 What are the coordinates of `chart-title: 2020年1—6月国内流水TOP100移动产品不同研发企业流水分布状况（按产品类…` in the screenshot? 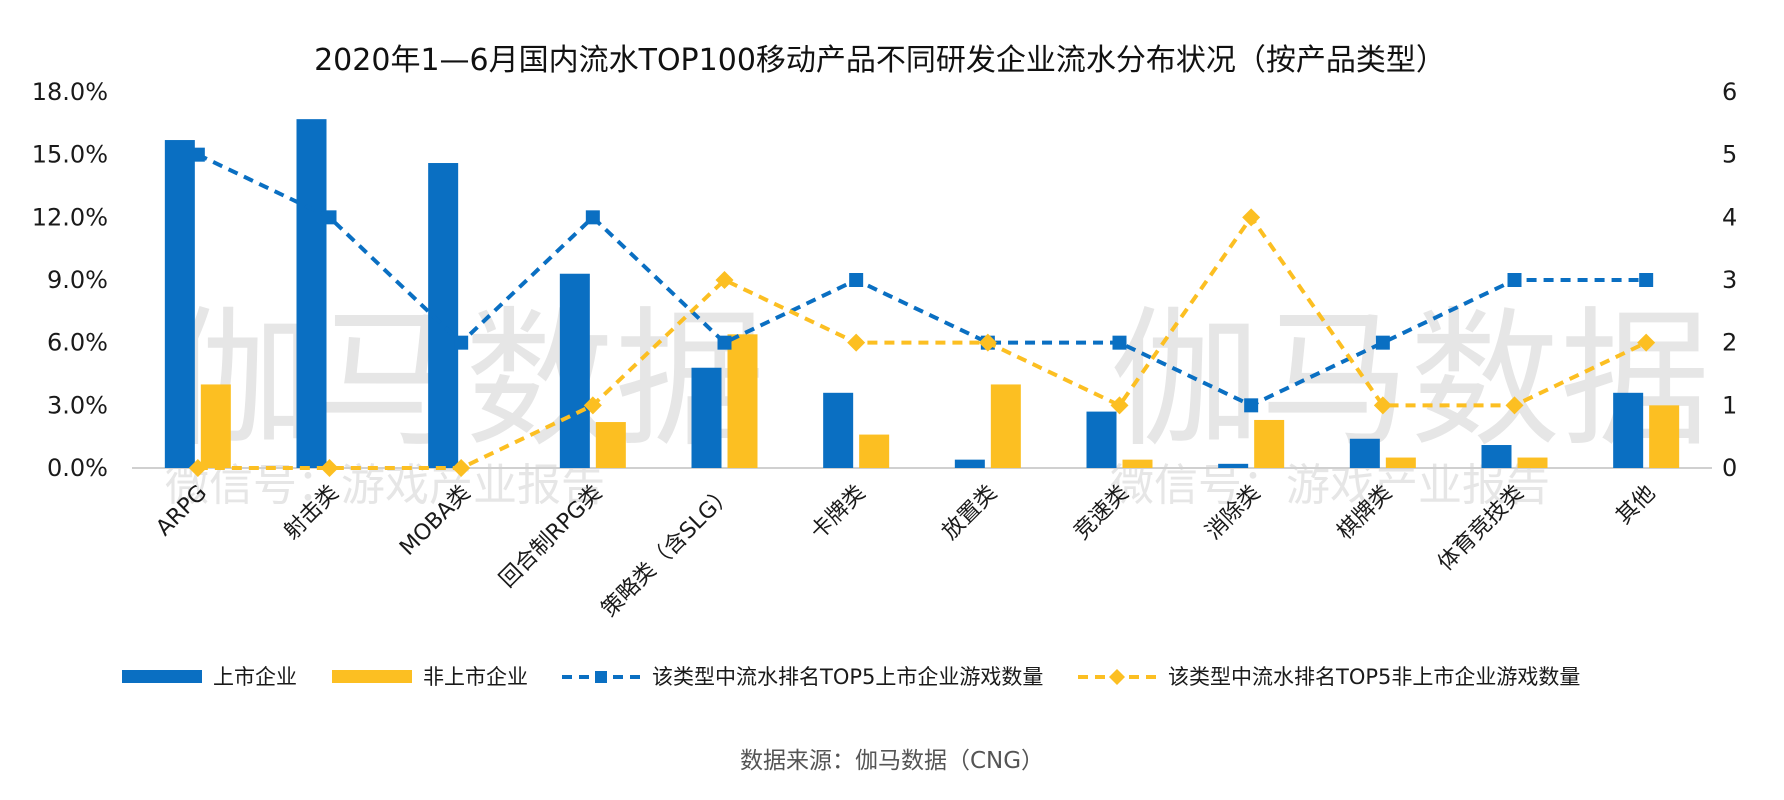 It's located at (880, 60).